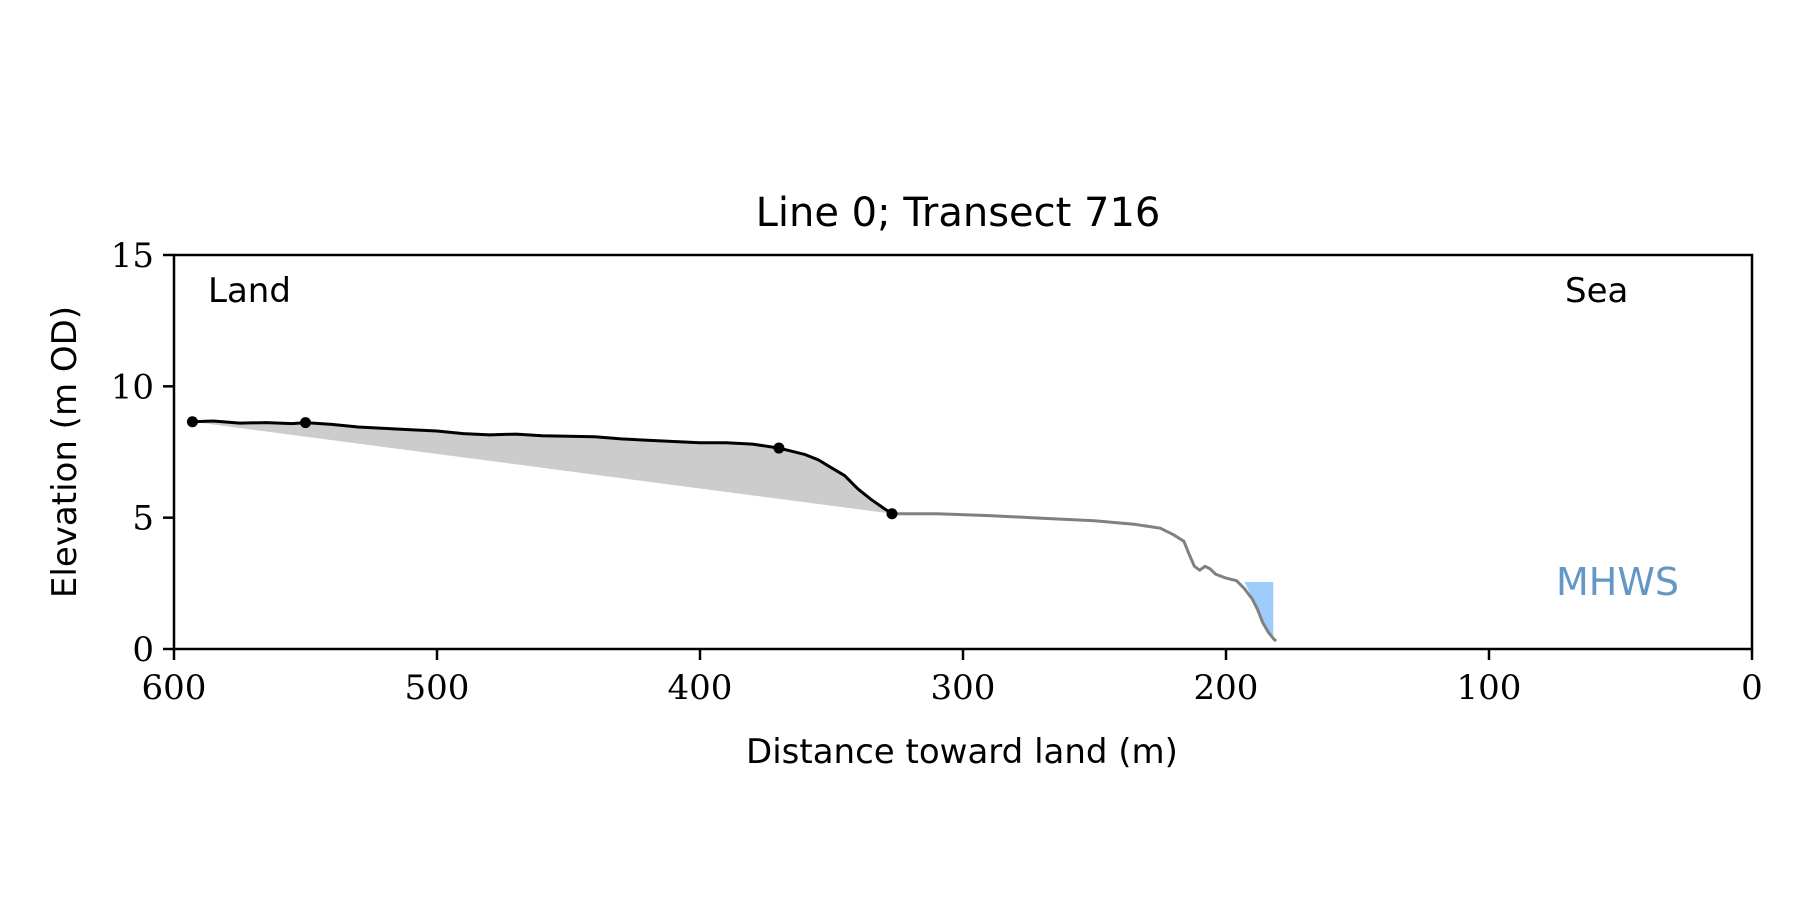 This screenshot has height=900, width=1800. I want to click on x-tick-label: 500, so click(437, 688).